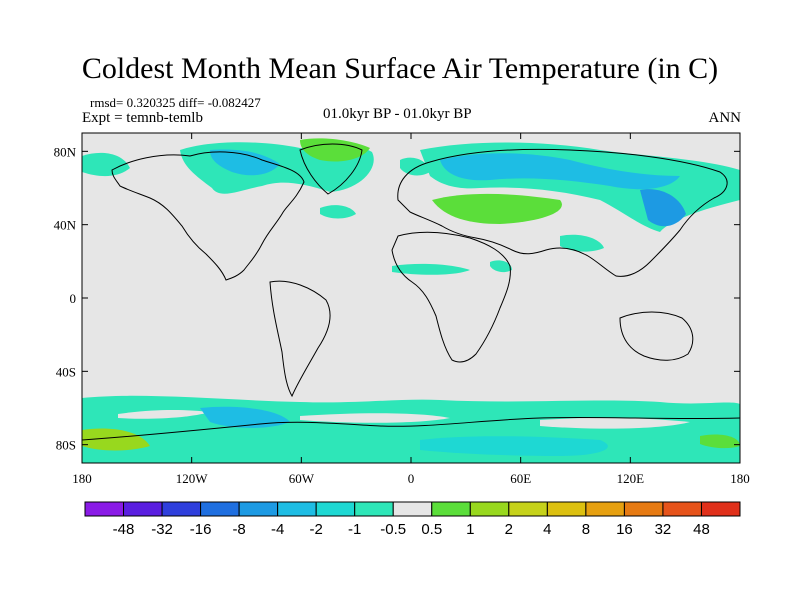 Image resolution: width=800 pixels, height=600 pixels. I want to click on coastline-eurasia, so click(562, 212).